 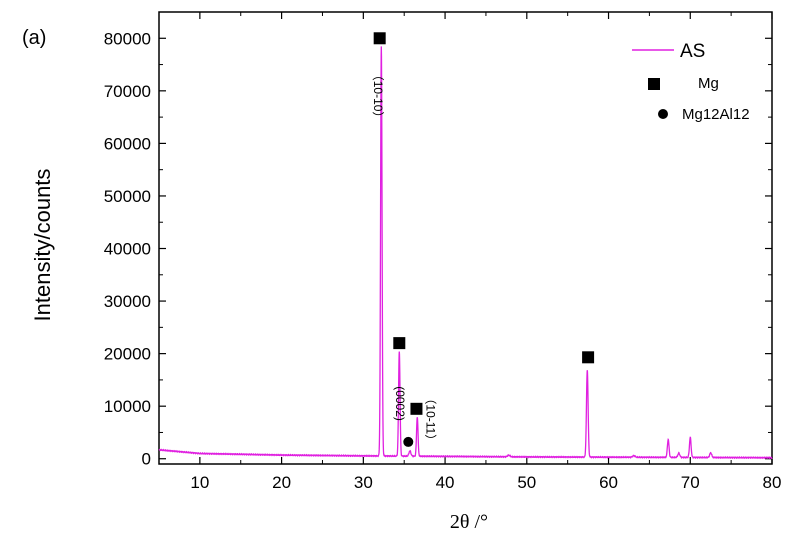 What do you see at coordinates (608, 482) in the screenshot?
I see `x-tick-label: 60` at bounding box center [608, 482].